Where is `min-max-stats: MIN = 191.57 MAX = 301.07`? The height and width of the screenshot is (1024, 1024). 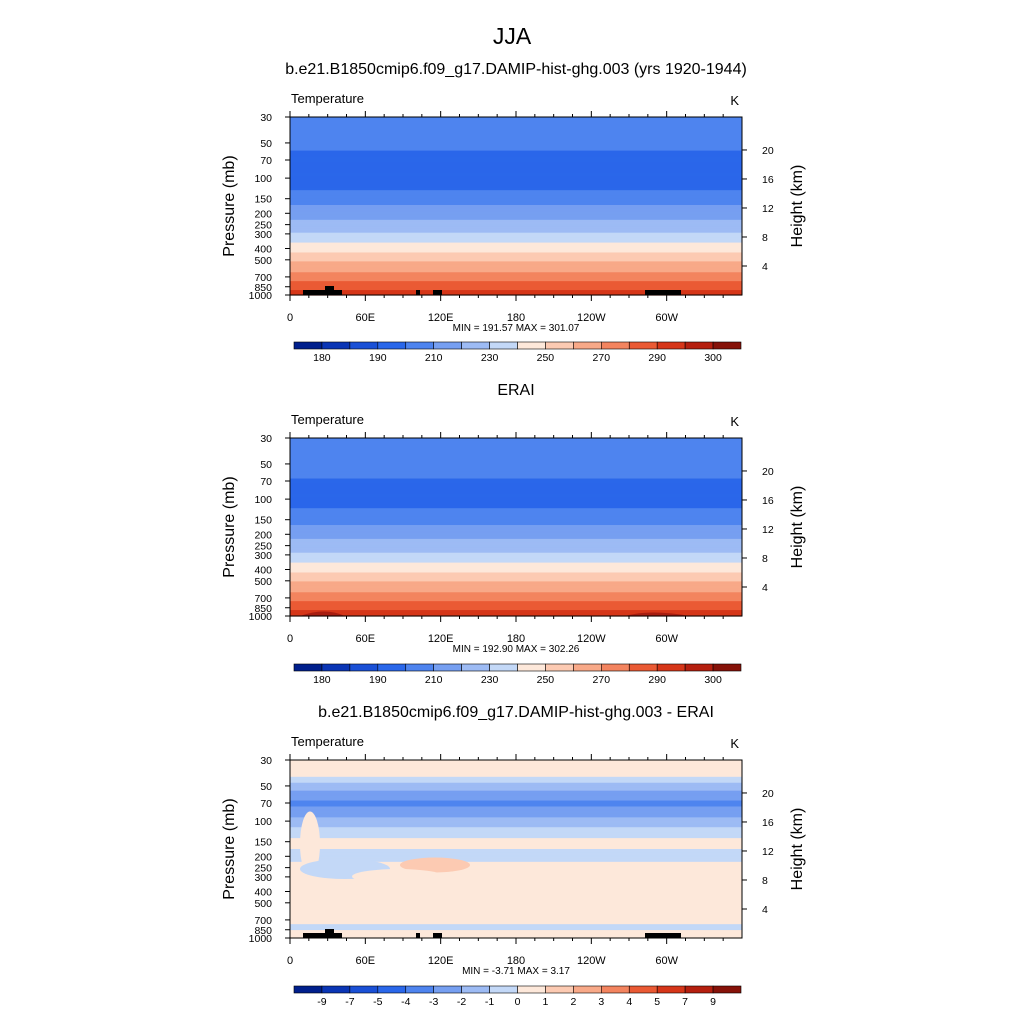 min-max-stats: MIN = 191.57 MAX = 301.07 is located at coordinates (516, 328).